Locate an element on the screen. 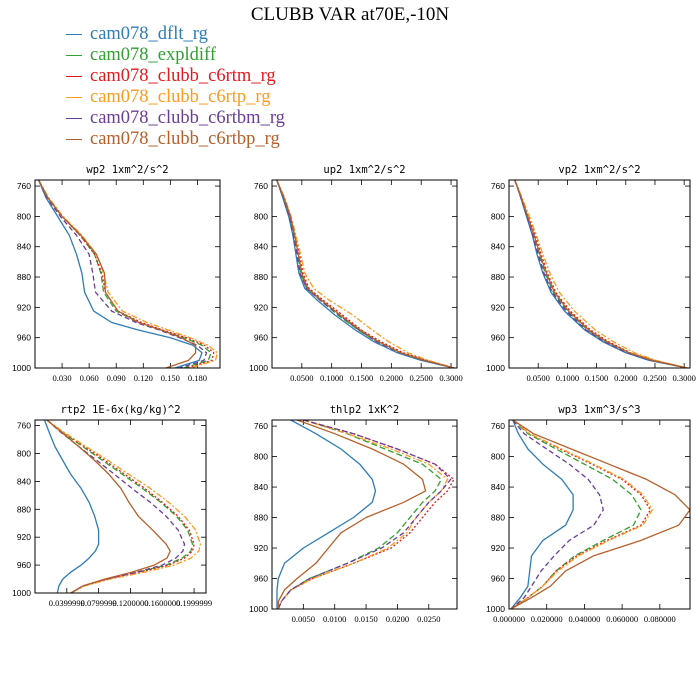  x-tick-label: 0.150 is located at coordinates (170, 378).